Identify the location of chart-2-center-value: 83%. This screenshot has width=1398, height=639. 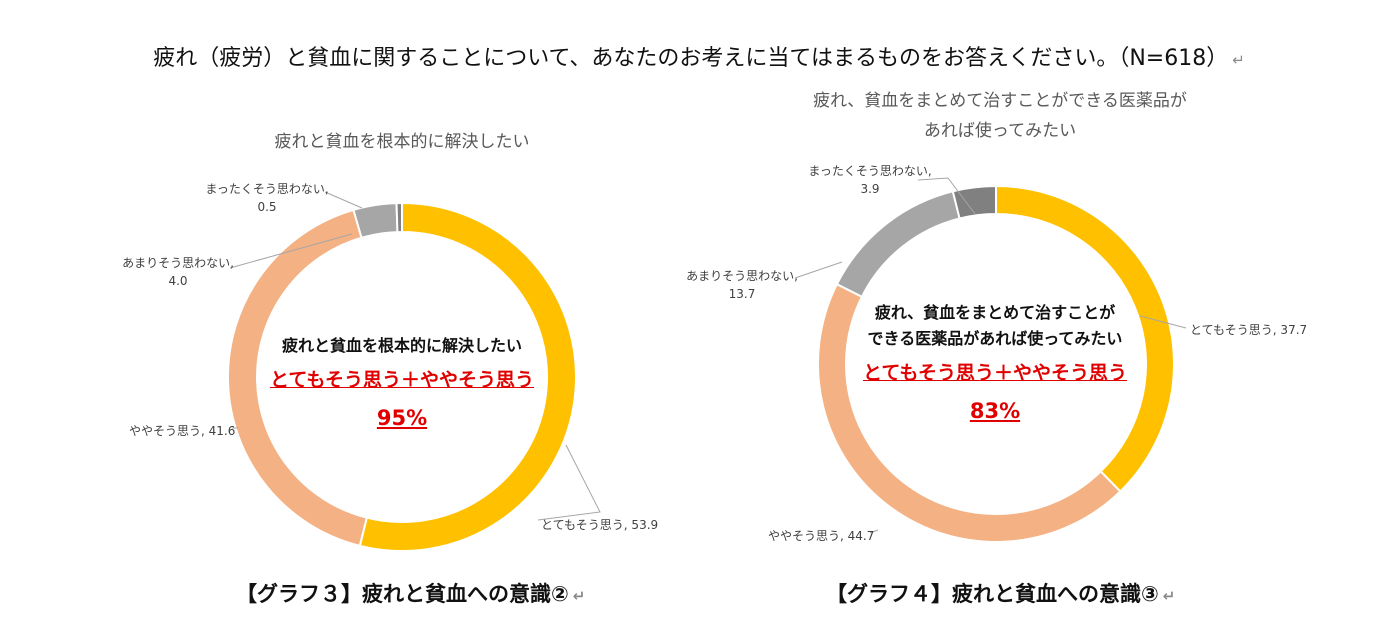
(995, 411).